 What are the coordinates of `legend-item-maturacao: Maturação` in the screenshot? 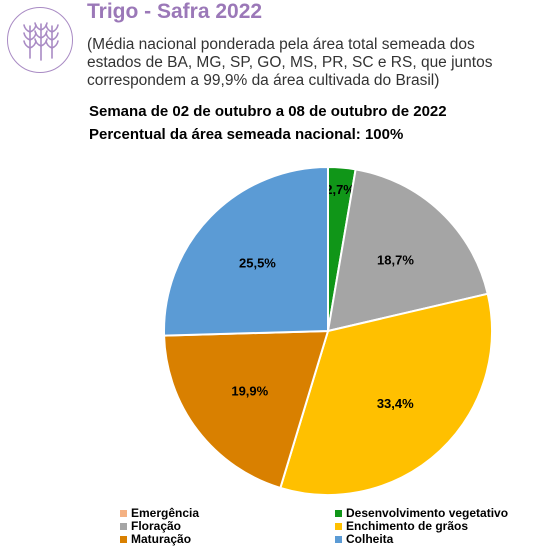 It's located at (155, 539).